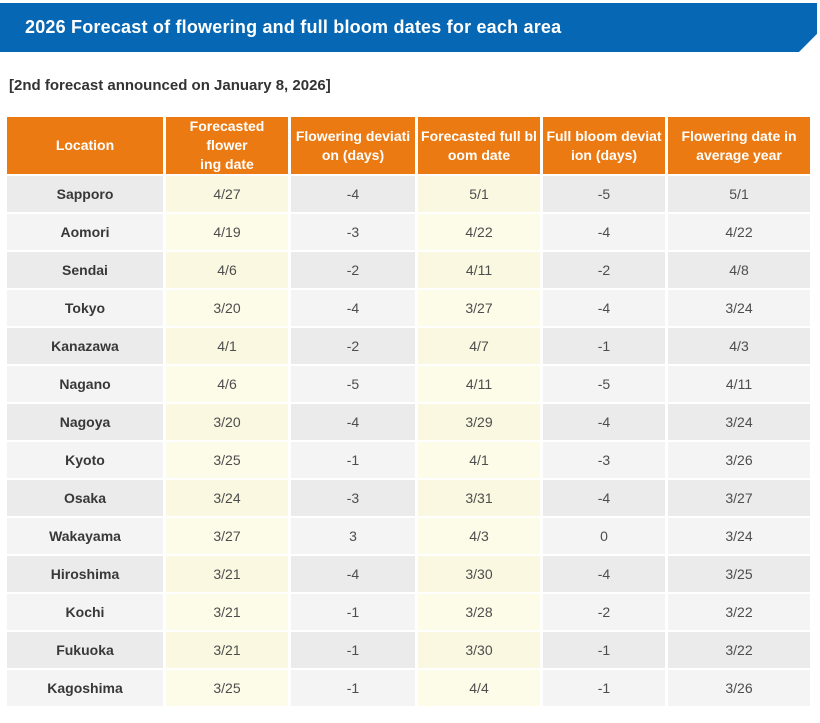 Image resolution: width=820 pixels, height=723 pixels. Describe the element at coordinates (85, 384) in the screenshot. I see `location-cell: Nagano` at that location.